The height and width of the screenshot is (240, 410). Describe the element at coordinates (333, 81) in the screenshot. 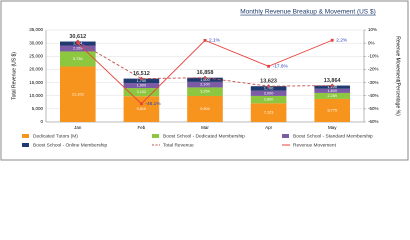

I see `line-value-label: 13,864` at that location.